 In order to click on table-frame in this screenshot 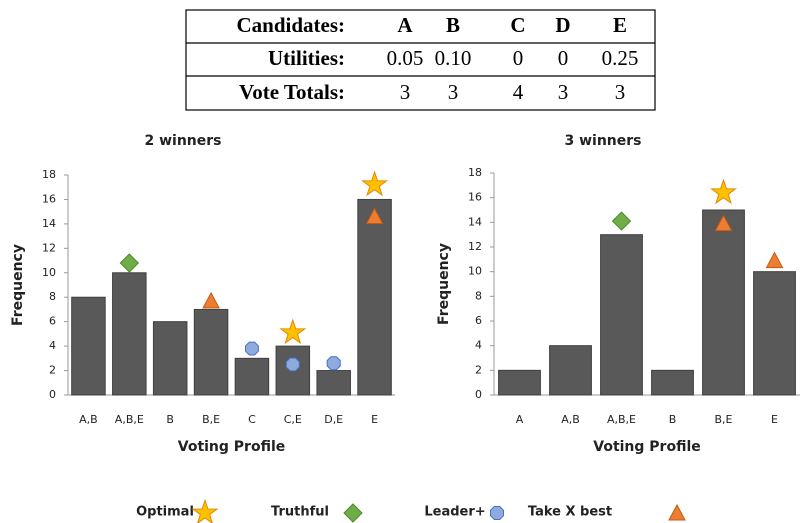, I will do `click(420, 60)`.